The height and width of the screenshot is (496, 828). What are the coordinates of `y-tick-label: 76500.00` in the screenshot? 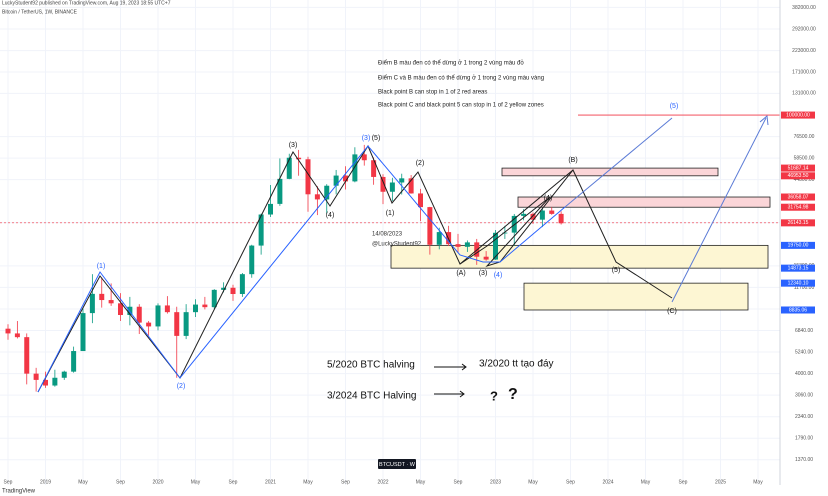 It's located at (804, 137).